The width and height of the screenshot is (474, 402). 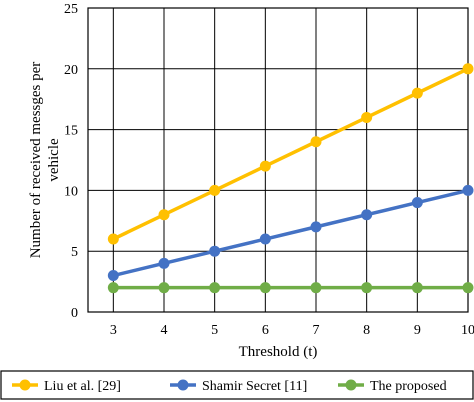 What do you see at coordinates (71, 9) in the screenshot?
I see `y-tick-label: 25` at bounding box center [71, 9].